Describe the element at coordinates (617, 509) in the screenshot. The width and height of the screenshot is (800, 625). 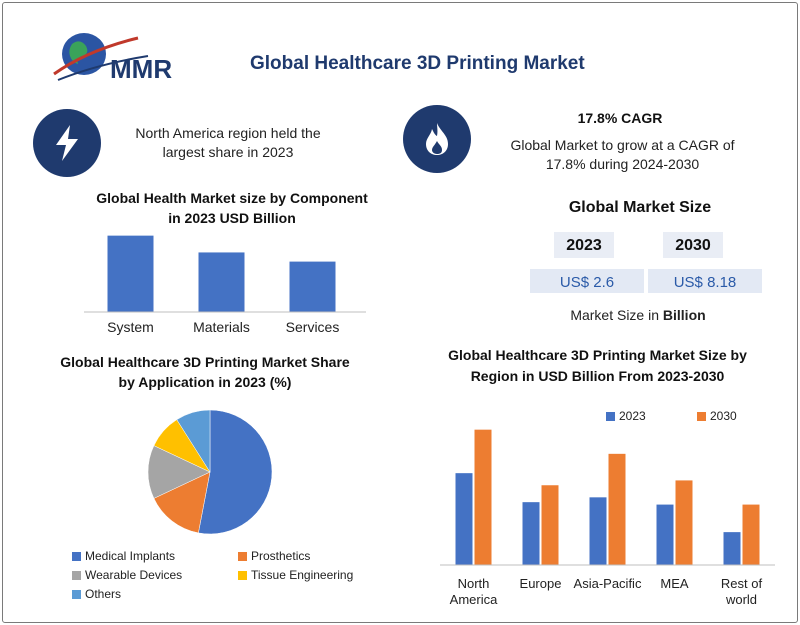
I see `region-bar-2030-asia-pacific` at that location.